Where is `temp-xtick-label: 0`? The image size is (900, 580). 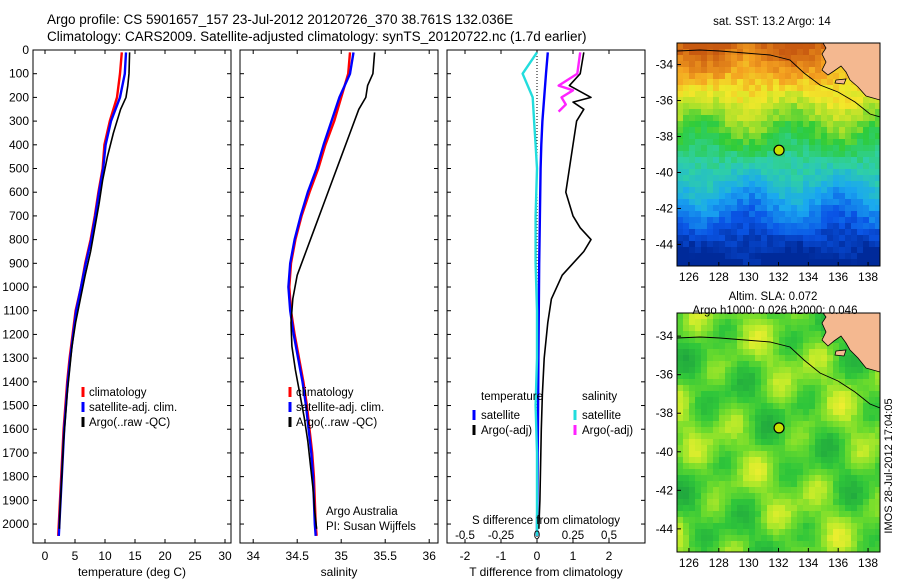 temp-xtick-label: 0 is located at coordinates (45, 556).